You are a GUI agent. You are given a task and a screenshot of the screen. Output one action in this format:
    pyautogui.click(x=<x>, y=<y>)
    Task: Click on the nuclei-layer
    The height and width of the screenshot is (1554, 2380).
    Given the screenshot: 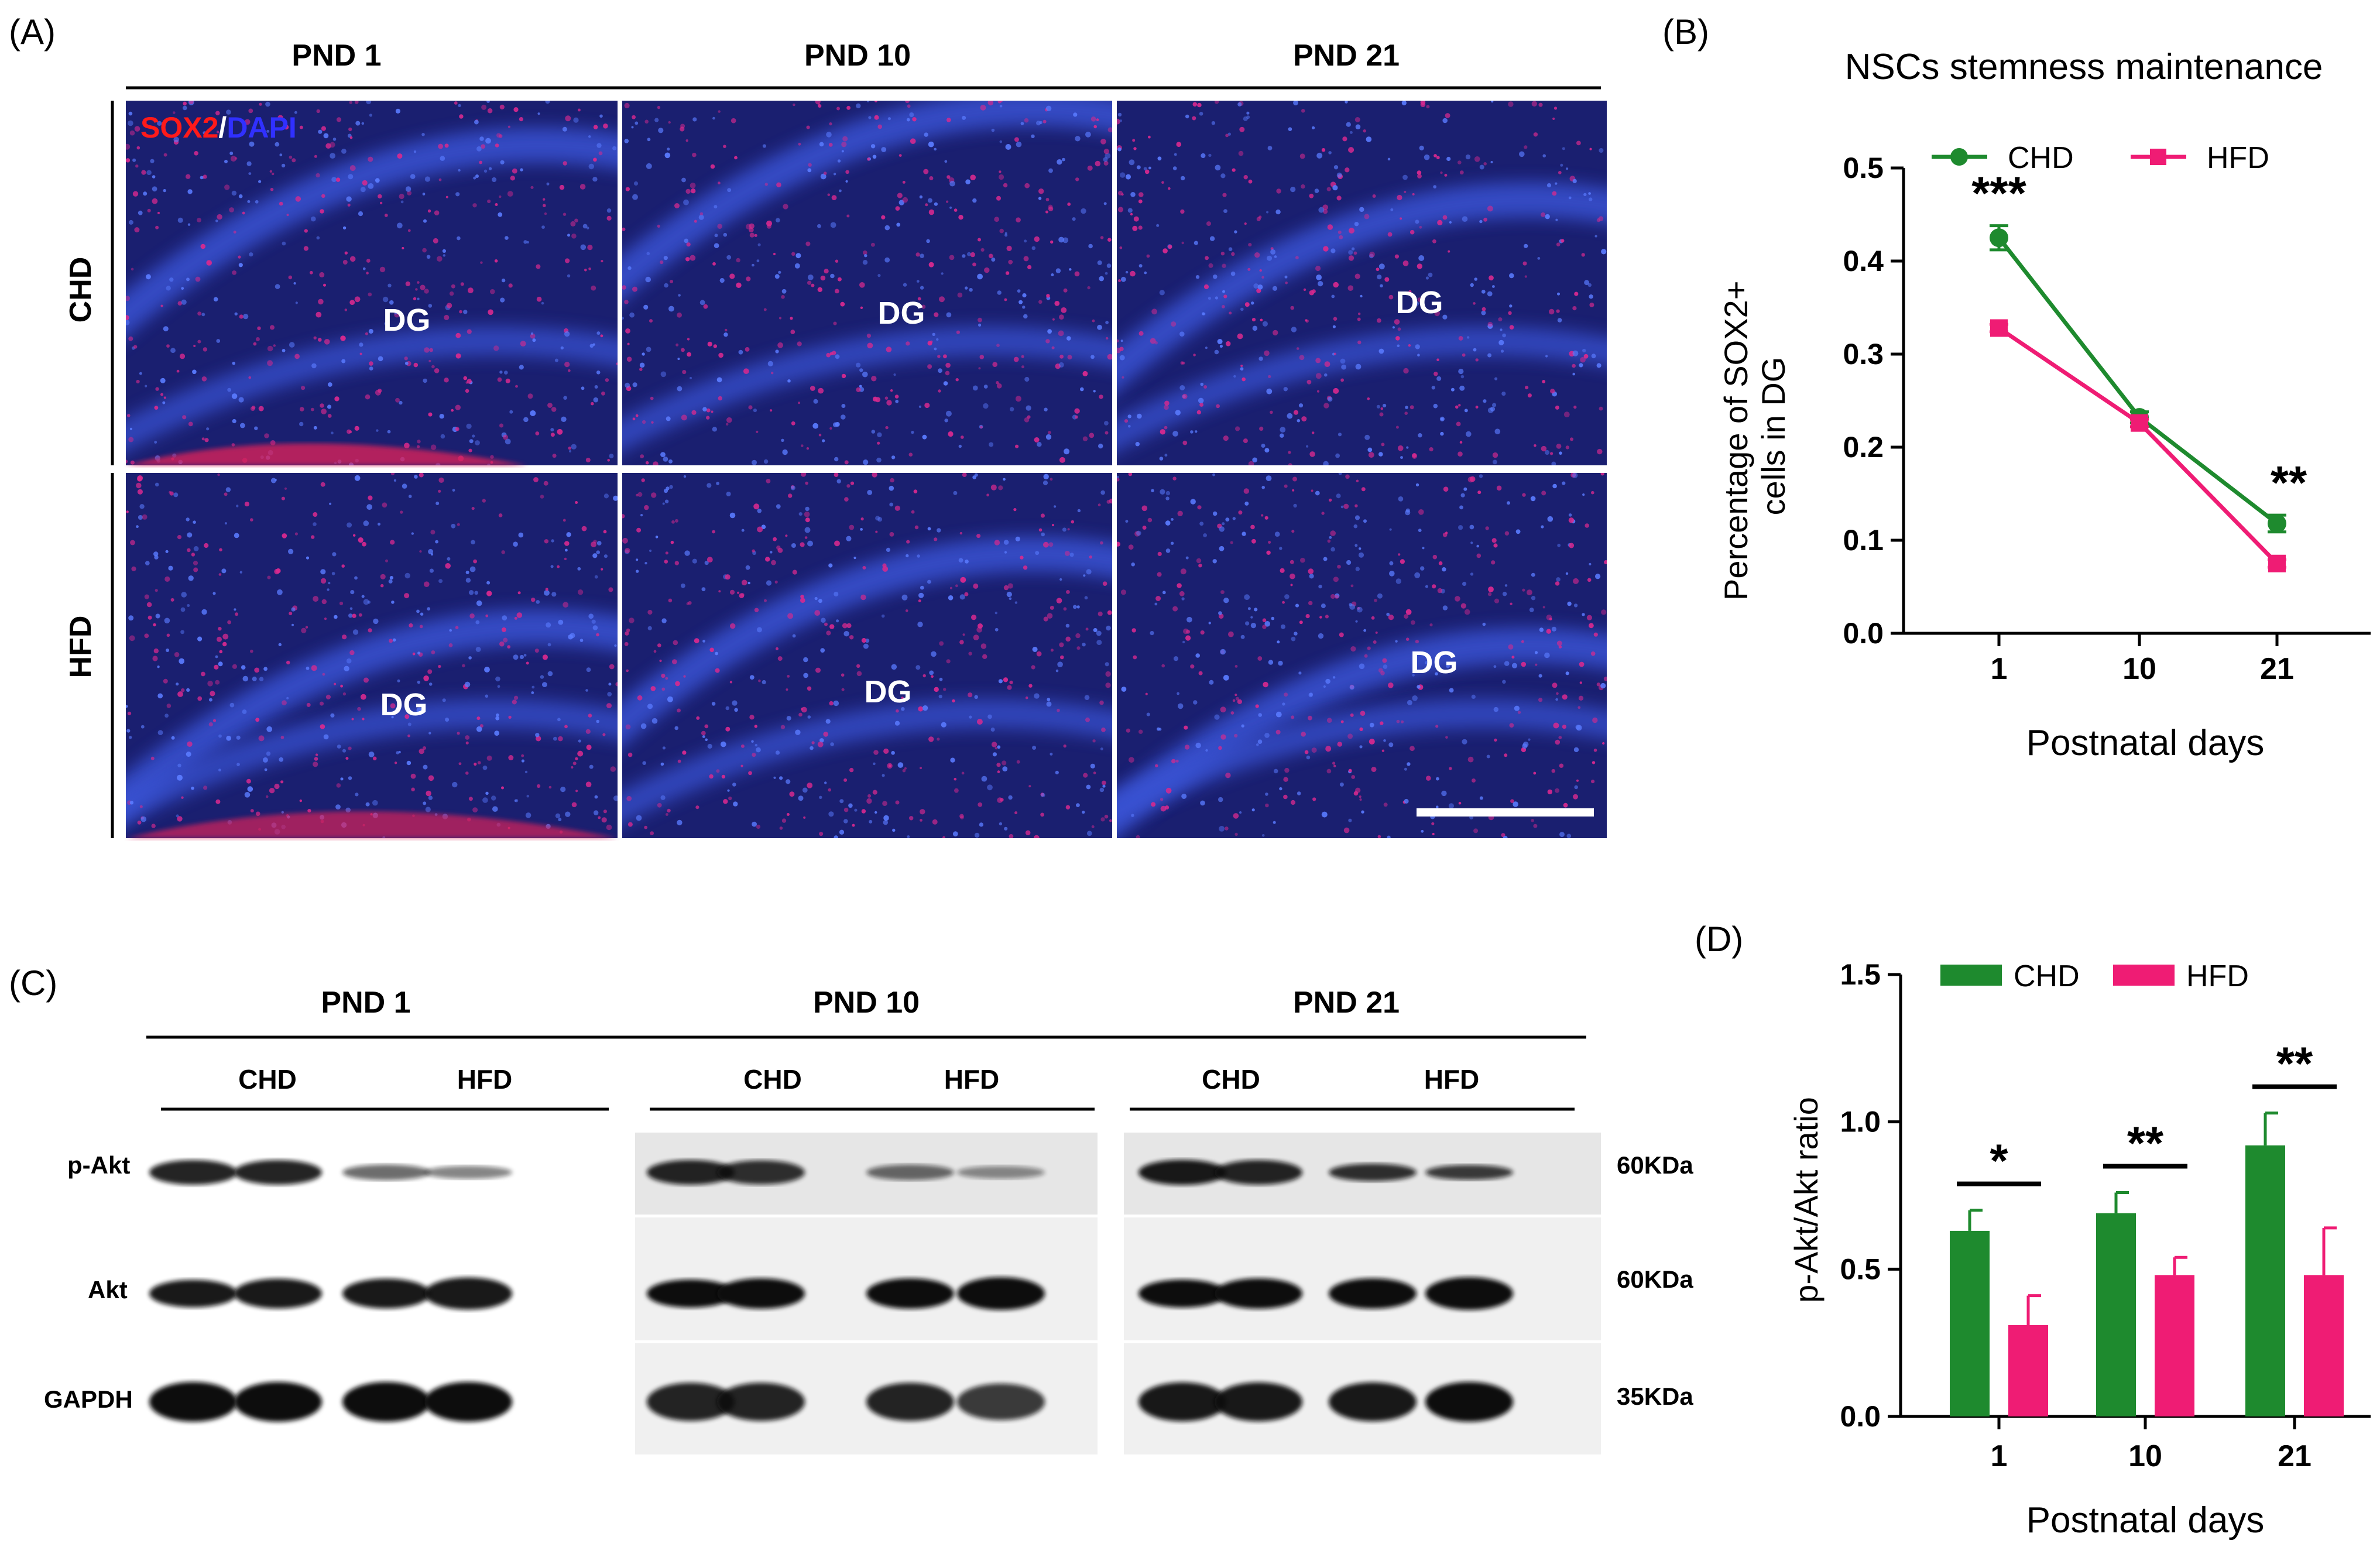 What is the action you would take?
    pyautogui.click(x=1362, y=656)
    